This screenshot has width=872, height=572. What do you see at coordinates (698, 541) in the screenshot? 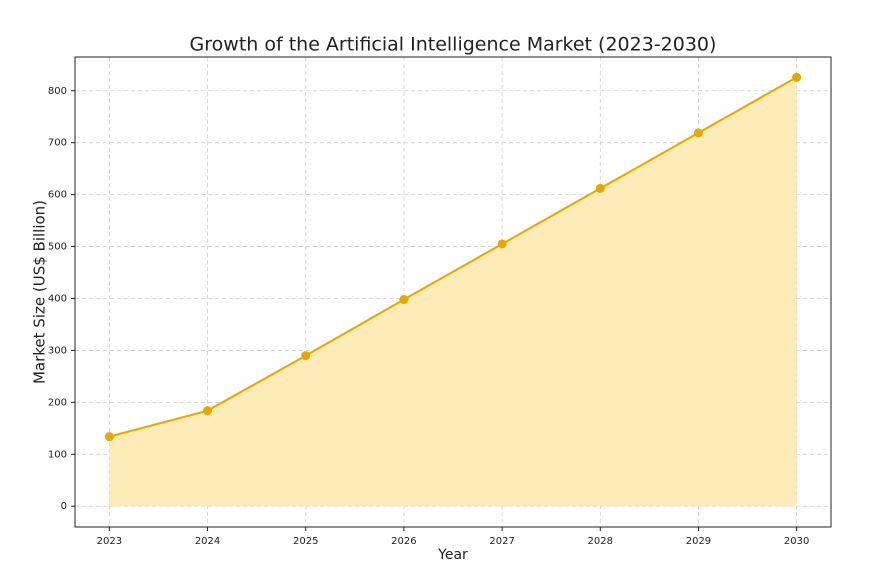
I see `x-tick-label: 2029` at bounding box center [698, 541].